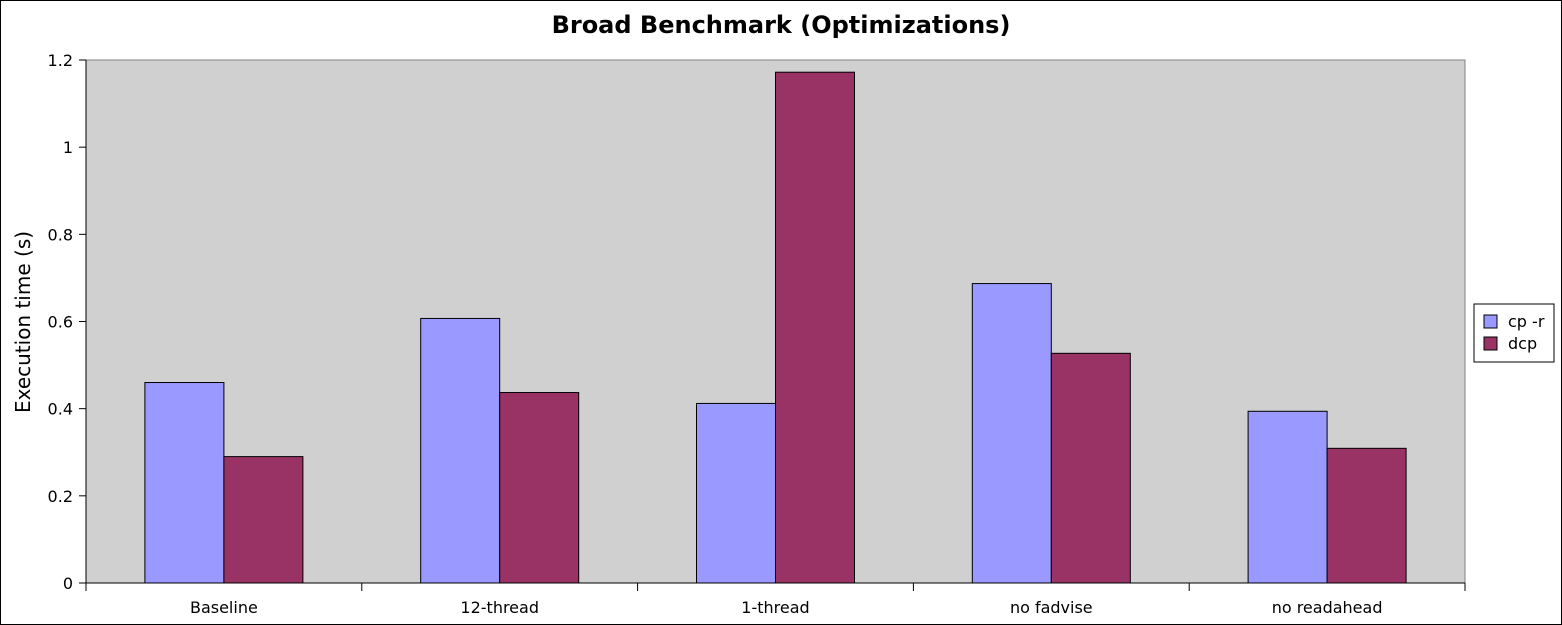 The image size is (1562, 625). Describe the element at coordinates (1287, 497) in the screenshot. I see `bar-cp-r-no-readahead` at that location.